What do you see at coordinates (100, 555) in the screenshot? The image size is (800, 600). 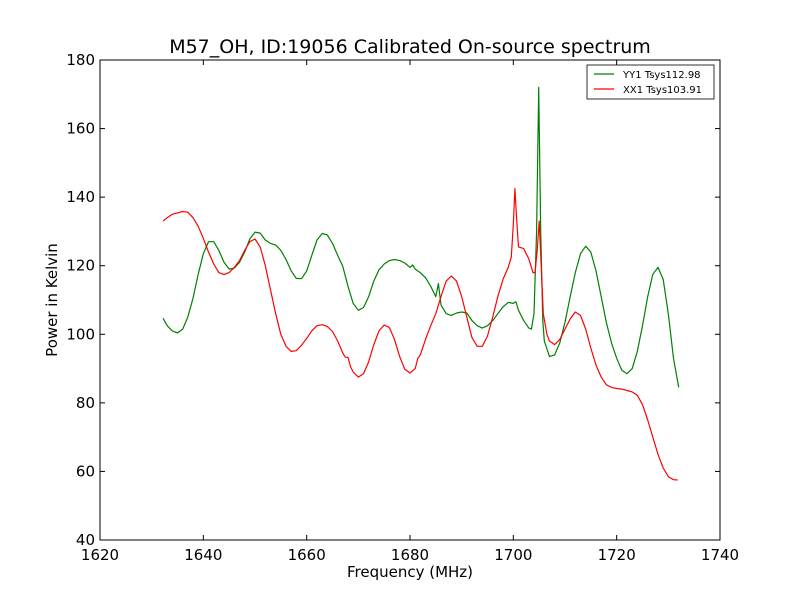 I see `x-tick-label: 1620` at bounding box center [100, 555].